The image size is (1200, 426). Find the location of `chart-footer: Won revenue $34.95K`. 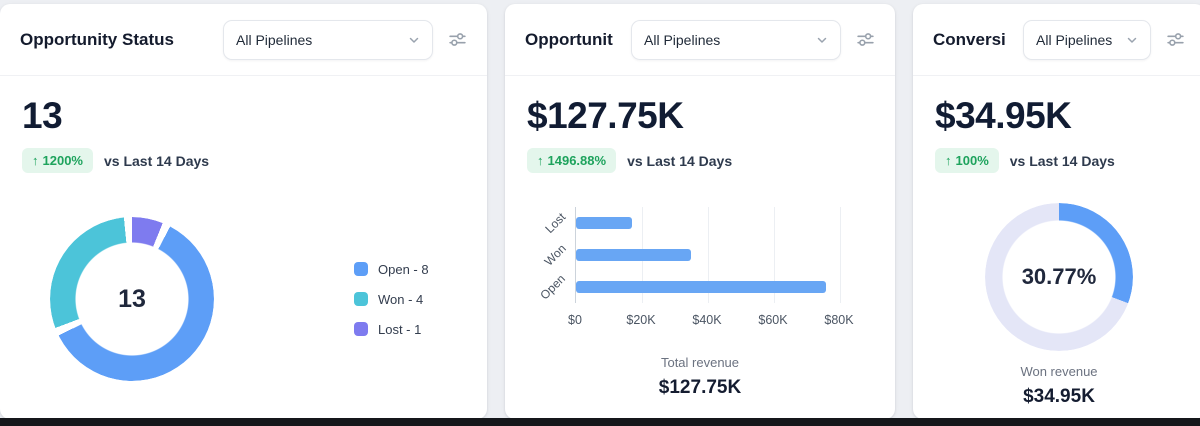

chart-footer: Won revenue $34.95K is located at coordinates (1056, 386).